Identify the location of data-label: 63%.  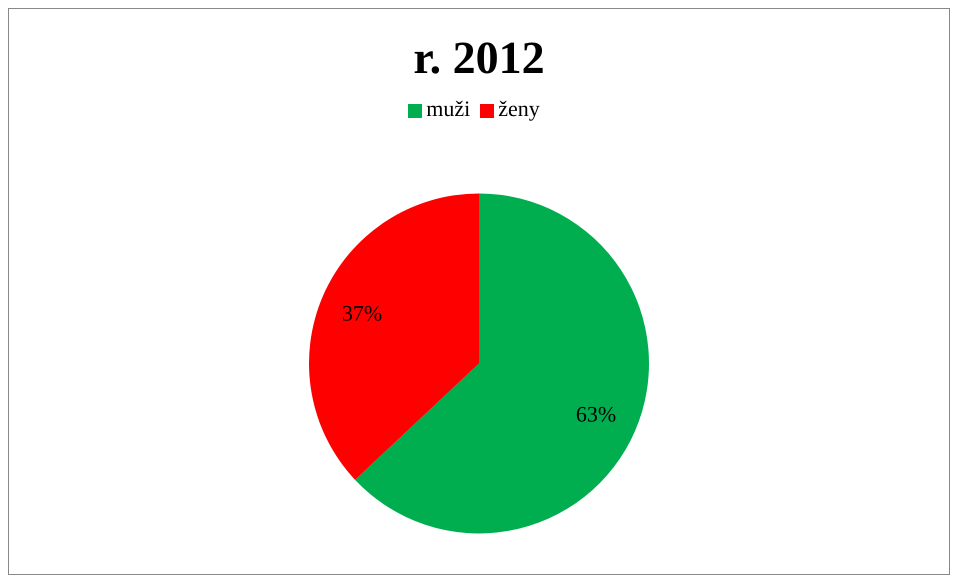
(596, 414).